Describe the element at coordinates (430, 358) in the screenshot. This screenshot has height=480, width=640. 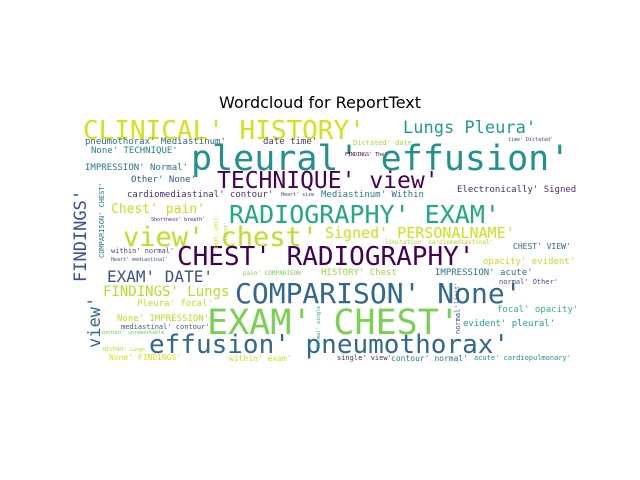
I see `word: contour' normal'` at that location.